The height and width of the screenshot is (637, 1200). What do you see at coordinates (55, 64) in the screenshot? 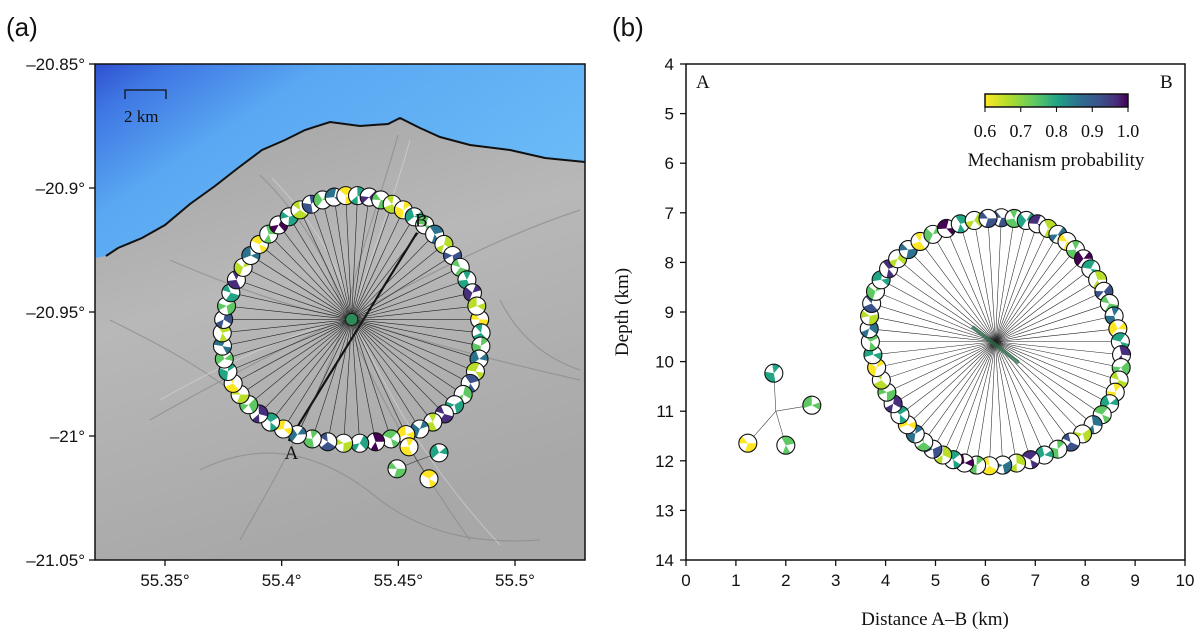
I see `map-y-tick-label: –20.85°` at bounding box center [55, 64].